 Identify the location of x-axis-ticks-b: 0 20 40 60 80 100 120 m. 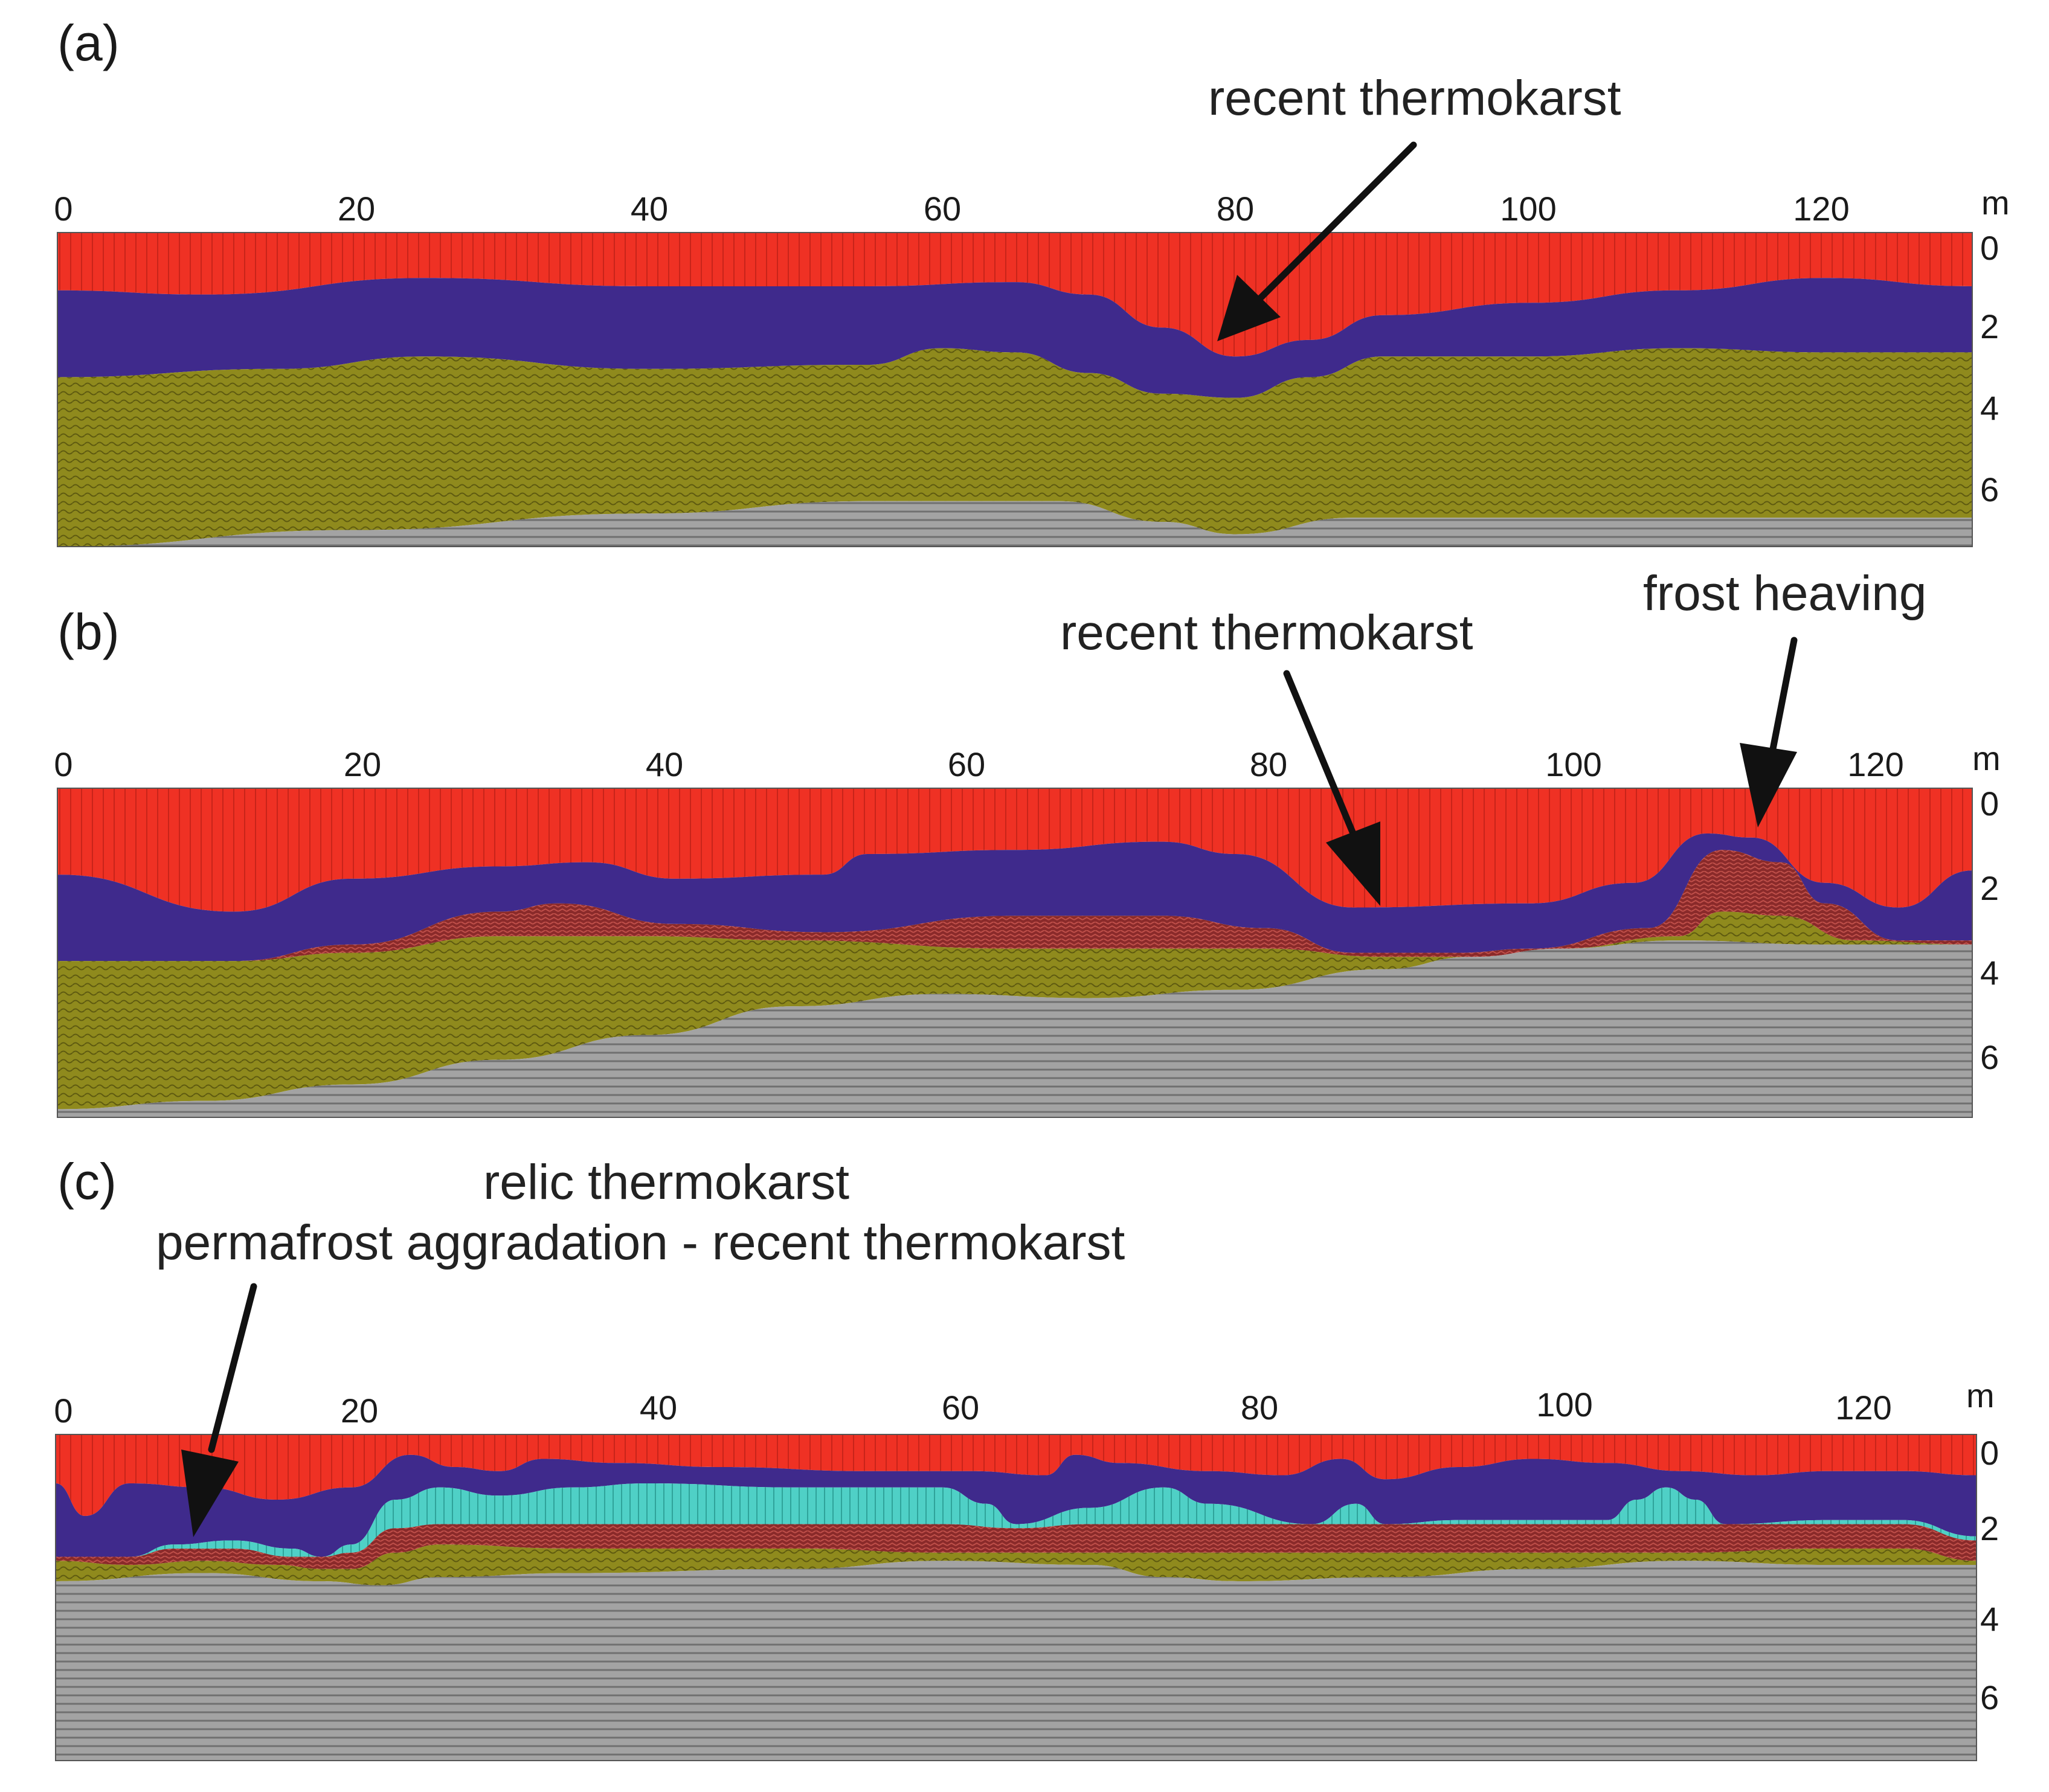
(1027, 761).